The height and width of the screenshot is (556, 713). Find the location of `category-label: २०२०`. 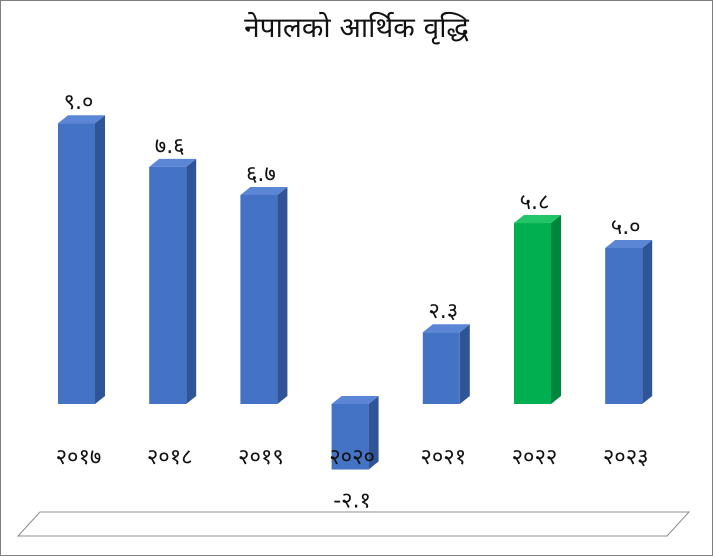

category-label: २०२० is located at coordinates (352, 457).